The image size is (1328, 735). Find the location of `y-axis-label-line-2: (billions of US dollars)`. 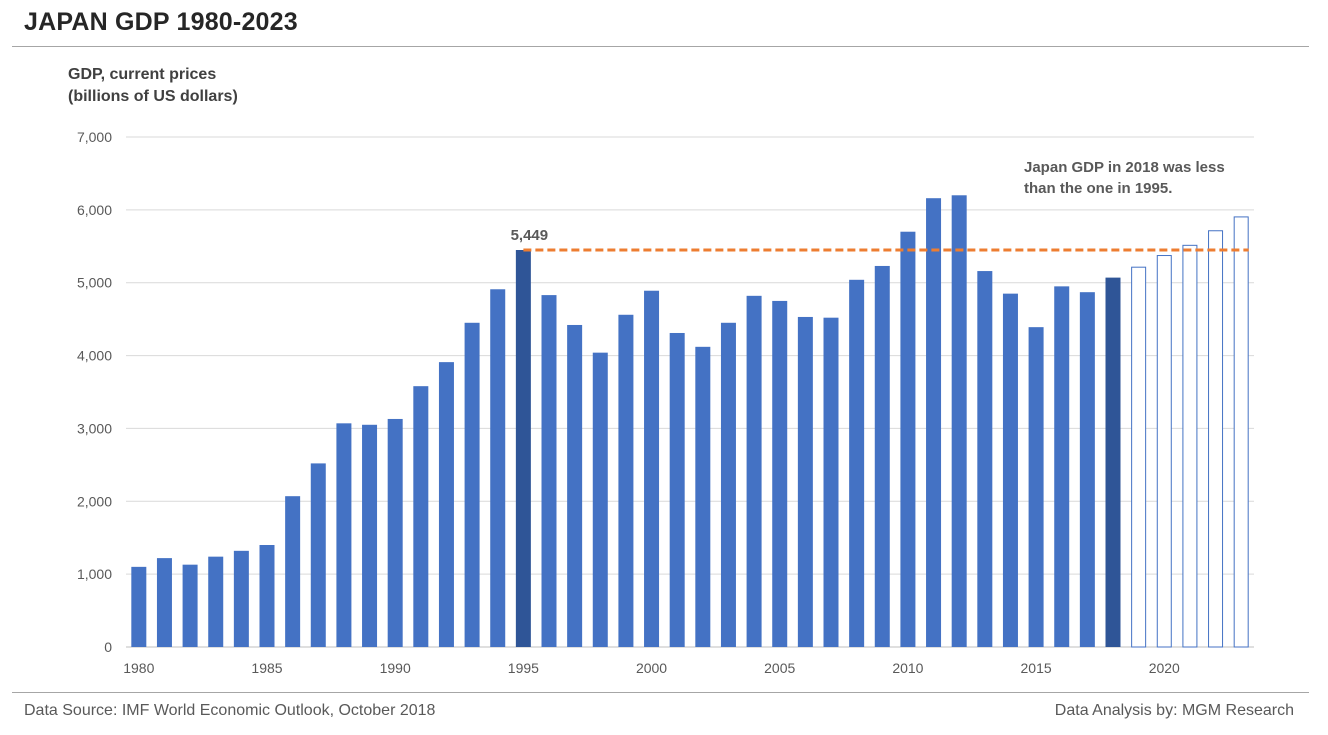

y-axis-label-line-2: (billions of US dollars) is located at coordinates (153, 96).